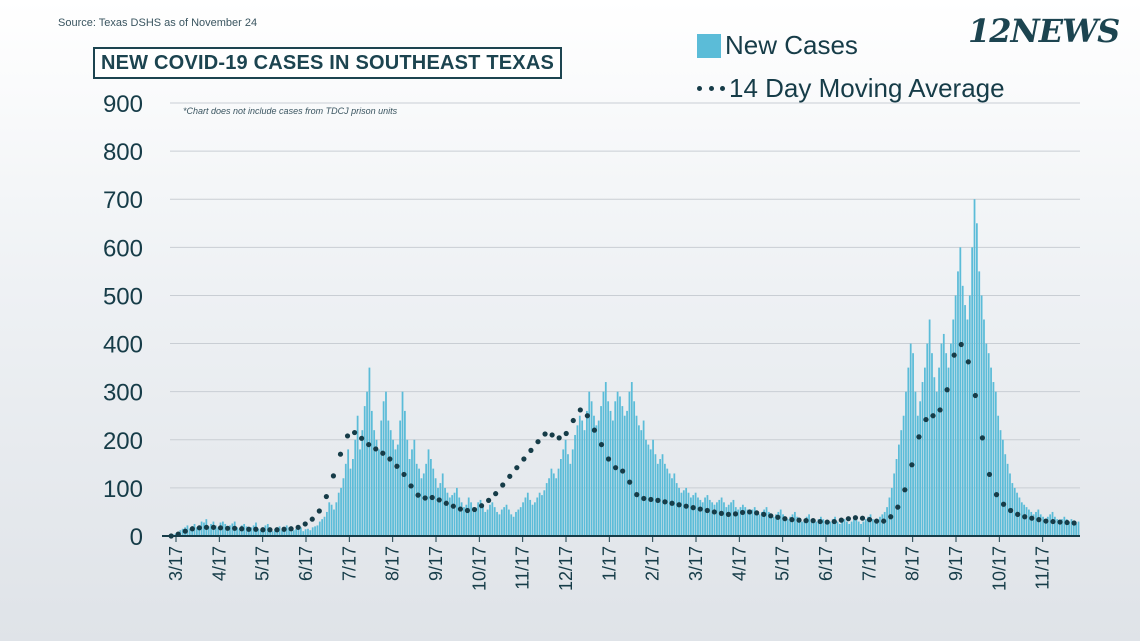 Image resolution: width=1140 pixels, height=641 pixels. What do you see at coordinates (566, 568) in the screenshot?
I see `x-tick-label: 12/17` at bounding box center [566, 568].